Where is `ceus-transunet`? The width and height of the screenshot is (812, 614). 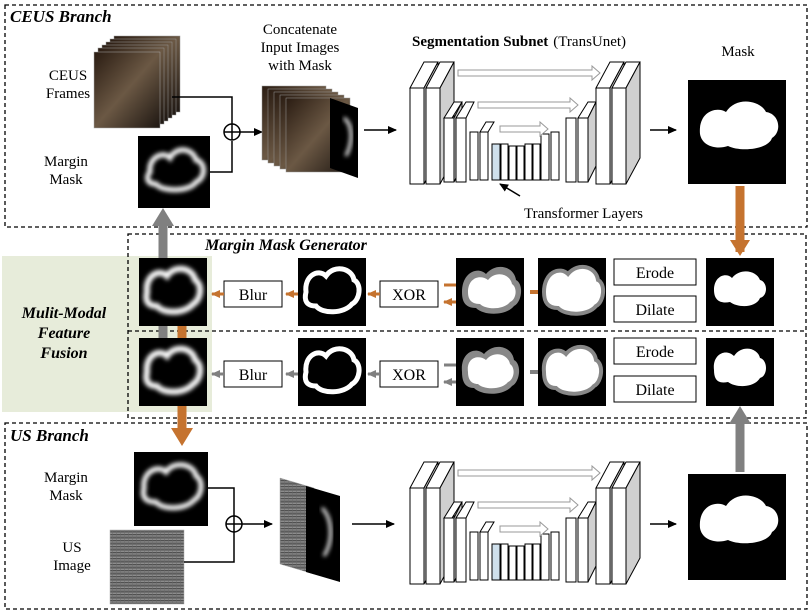 ceus-transunet is located at coordinates (525, 123).